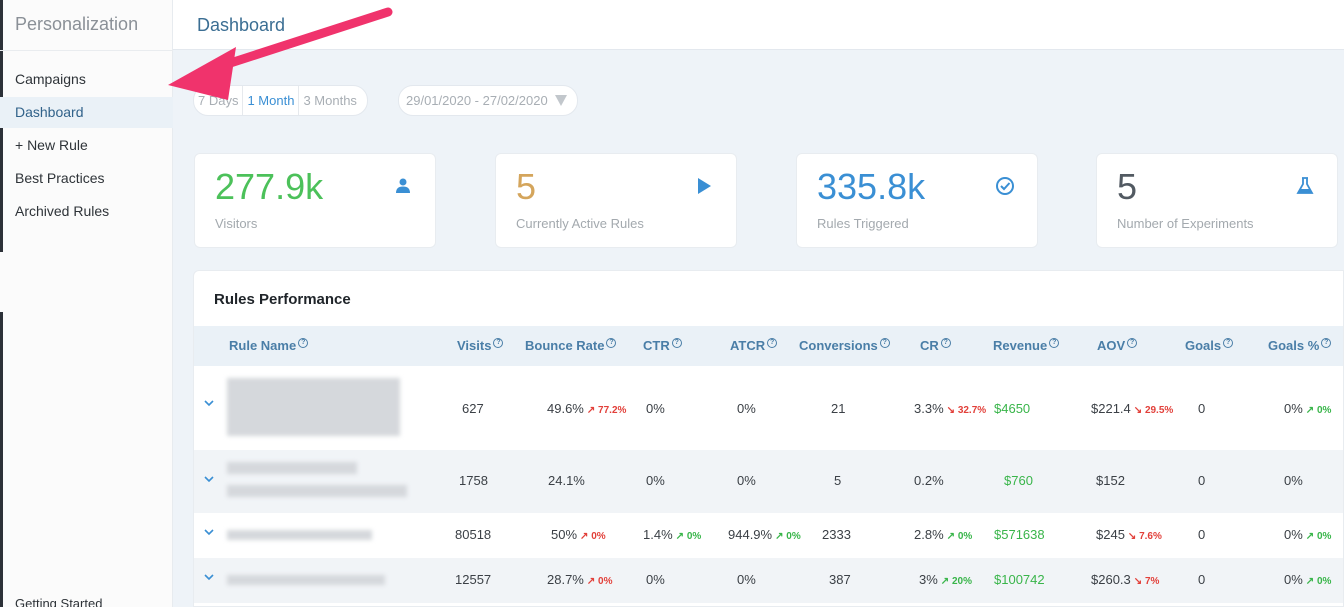 The image size is (1344, 607). I want to click on column-header-goals-percent: Goals %?, so click(1300, 346).